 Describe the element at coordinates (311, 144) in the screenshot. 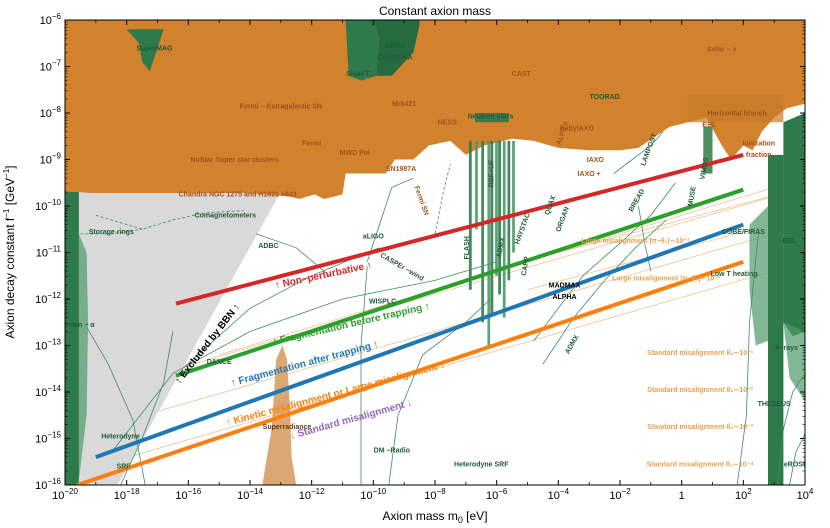

I see `region-label: Fermi` at that location.